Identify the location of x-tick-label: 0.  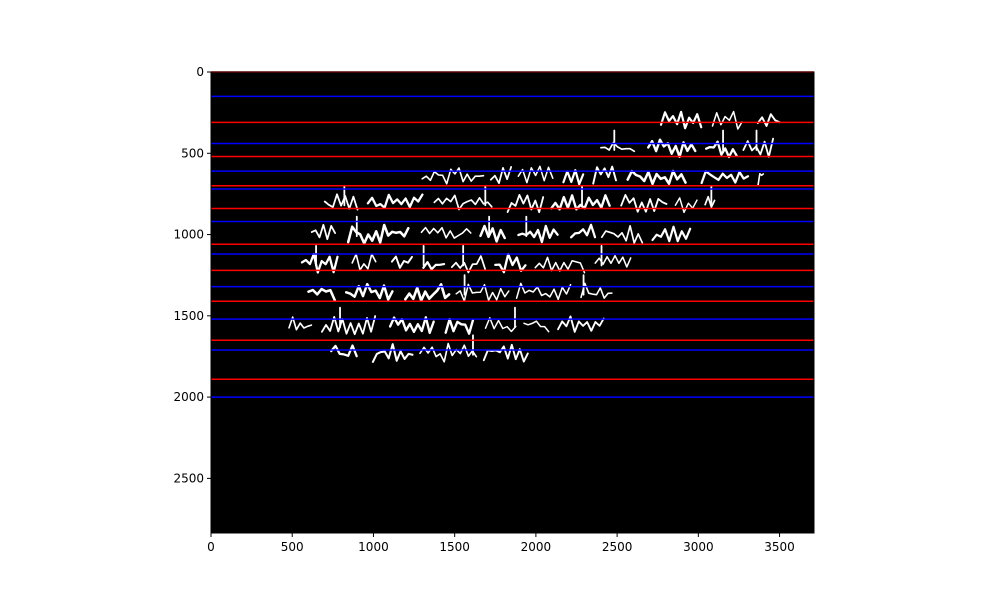
(211, 547).